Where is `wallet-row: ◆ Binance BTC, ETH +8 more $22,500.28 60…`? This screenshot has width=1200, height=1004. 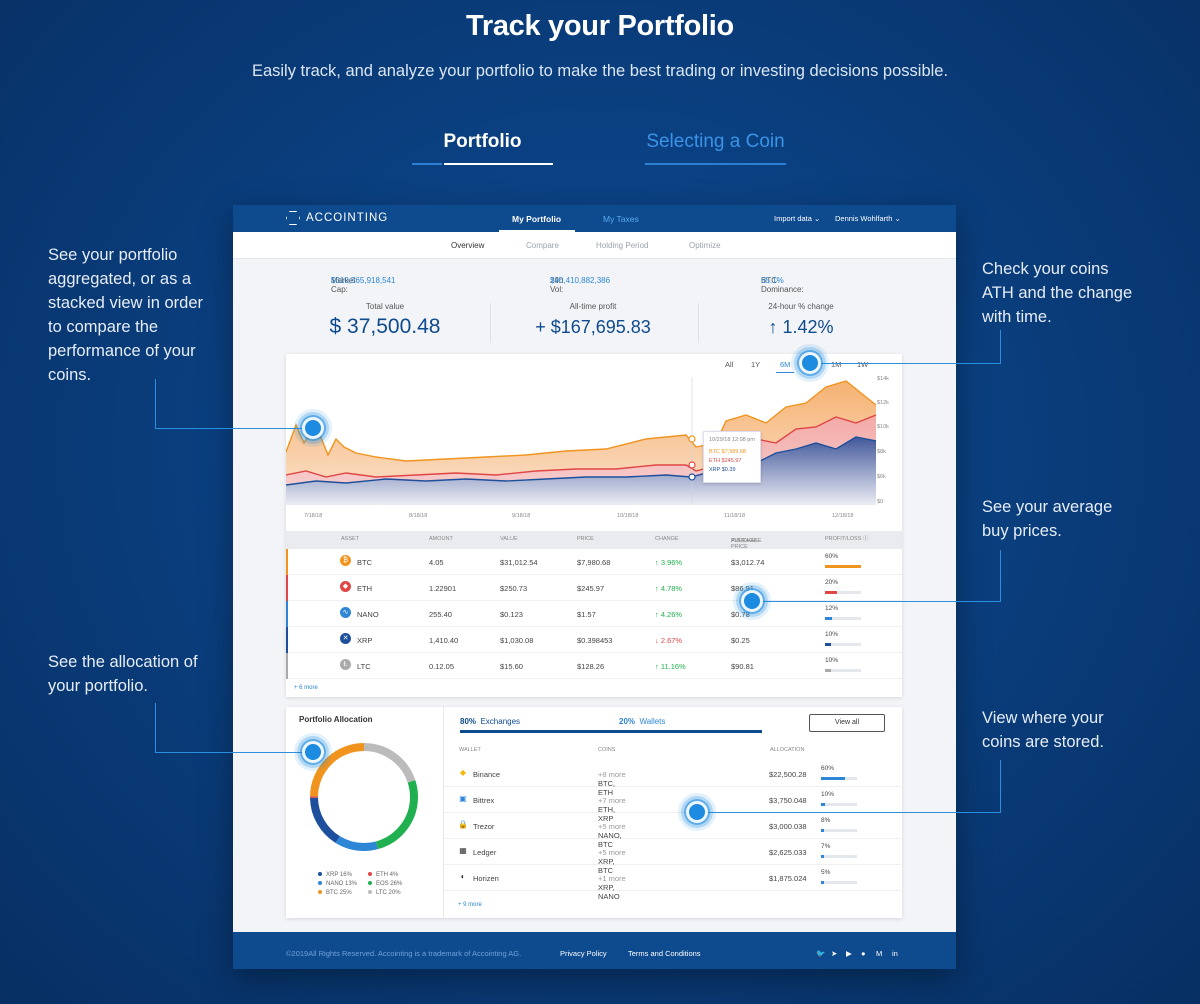 wallet-row: ◆ Binance BTC, ETH +8 more $22,500.28 60… is located at coordinates (672, 779).